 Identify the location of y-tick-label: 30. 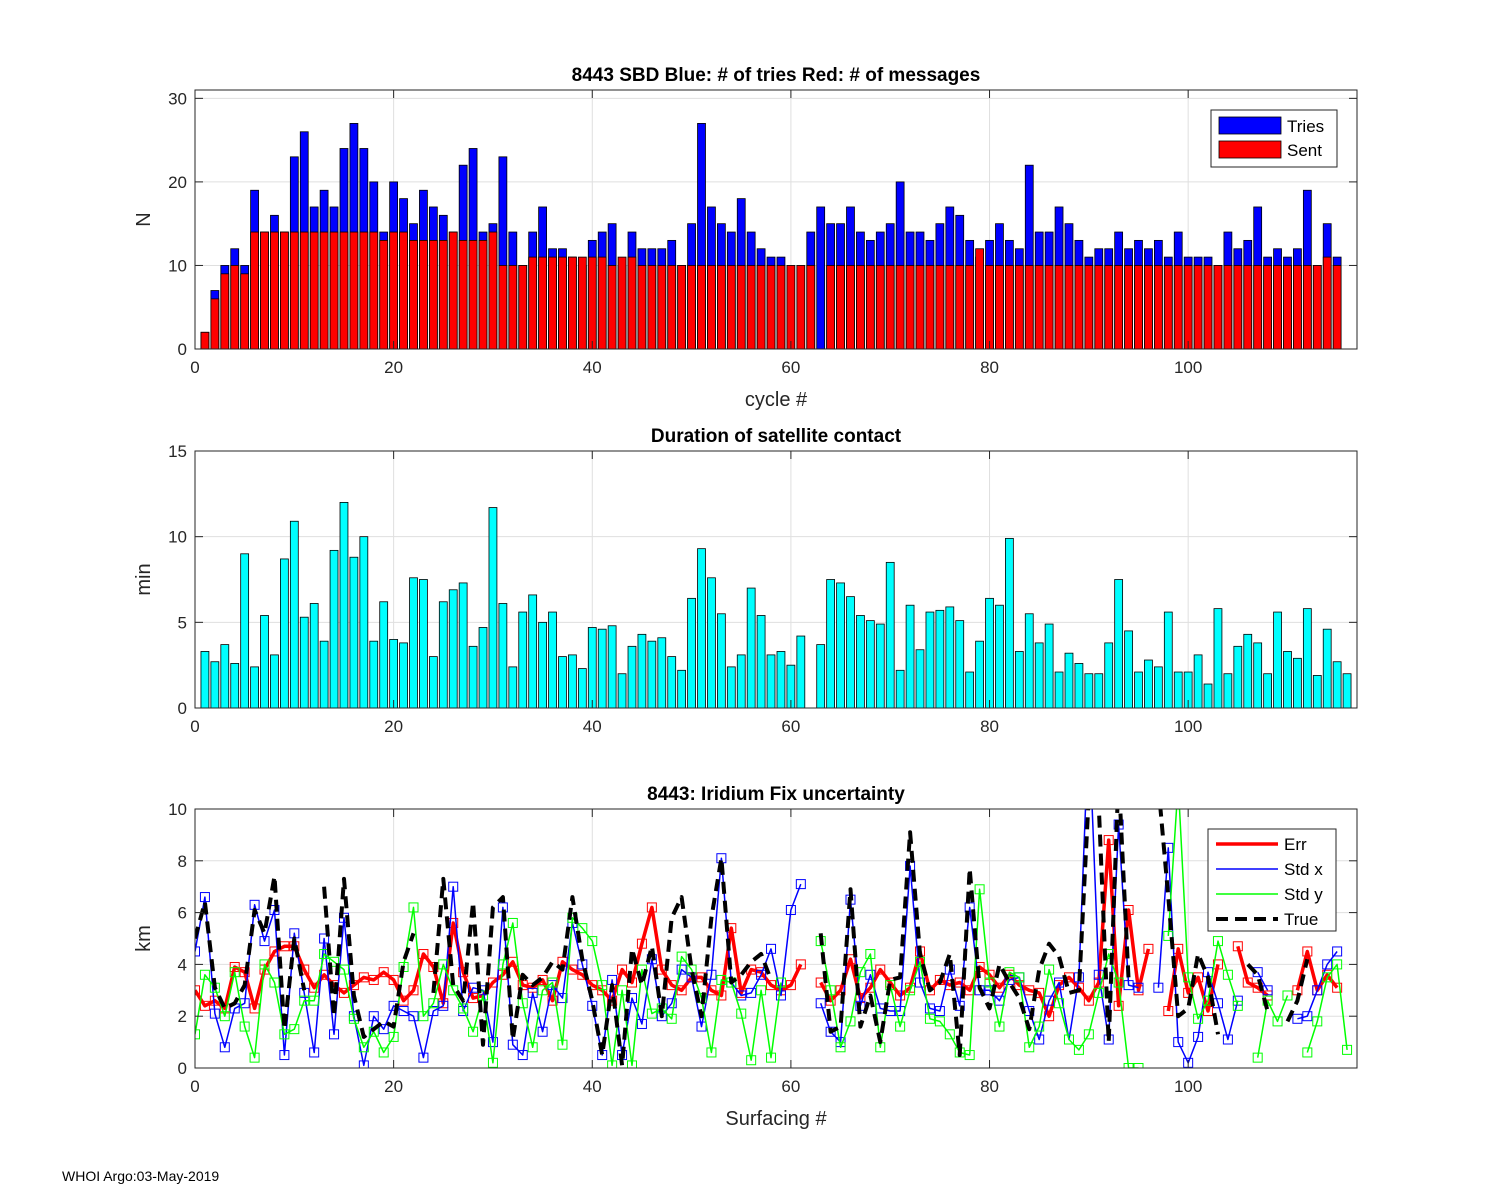
(177, 98).